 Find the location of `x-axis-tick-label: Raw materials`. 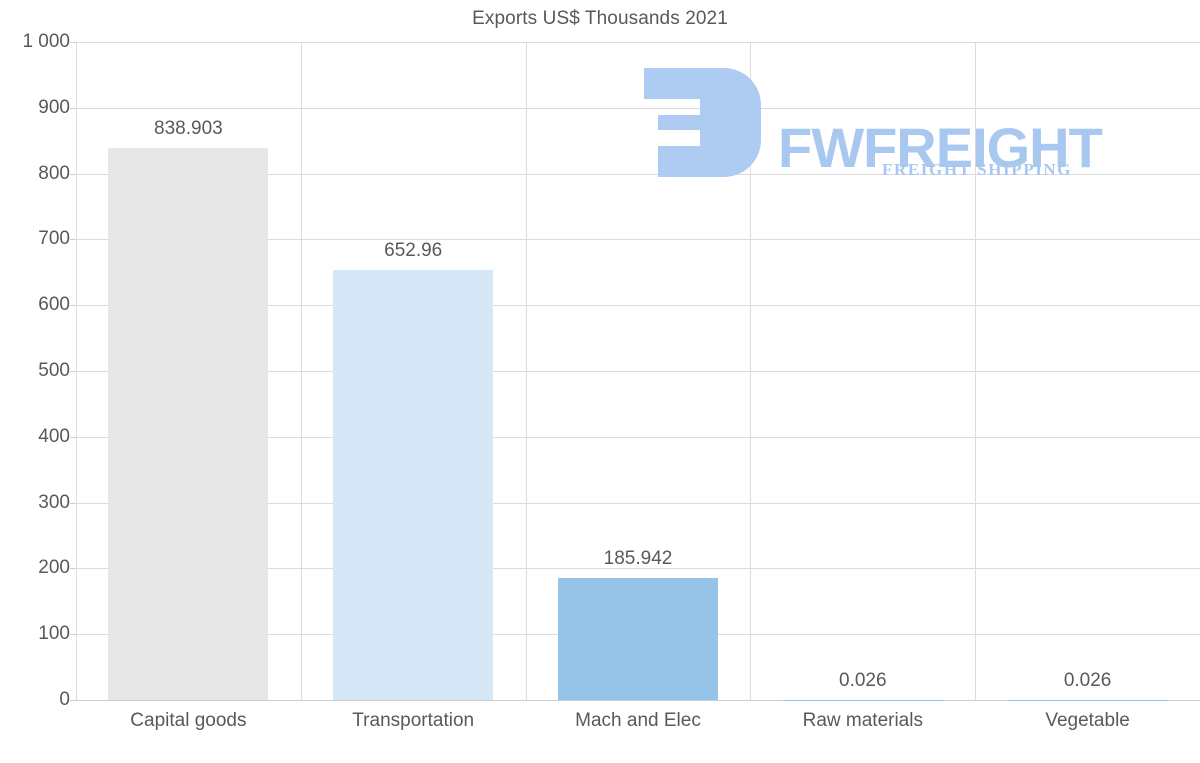

x-axis-tick-label: Raw materials is located at coordinates (862, 720).